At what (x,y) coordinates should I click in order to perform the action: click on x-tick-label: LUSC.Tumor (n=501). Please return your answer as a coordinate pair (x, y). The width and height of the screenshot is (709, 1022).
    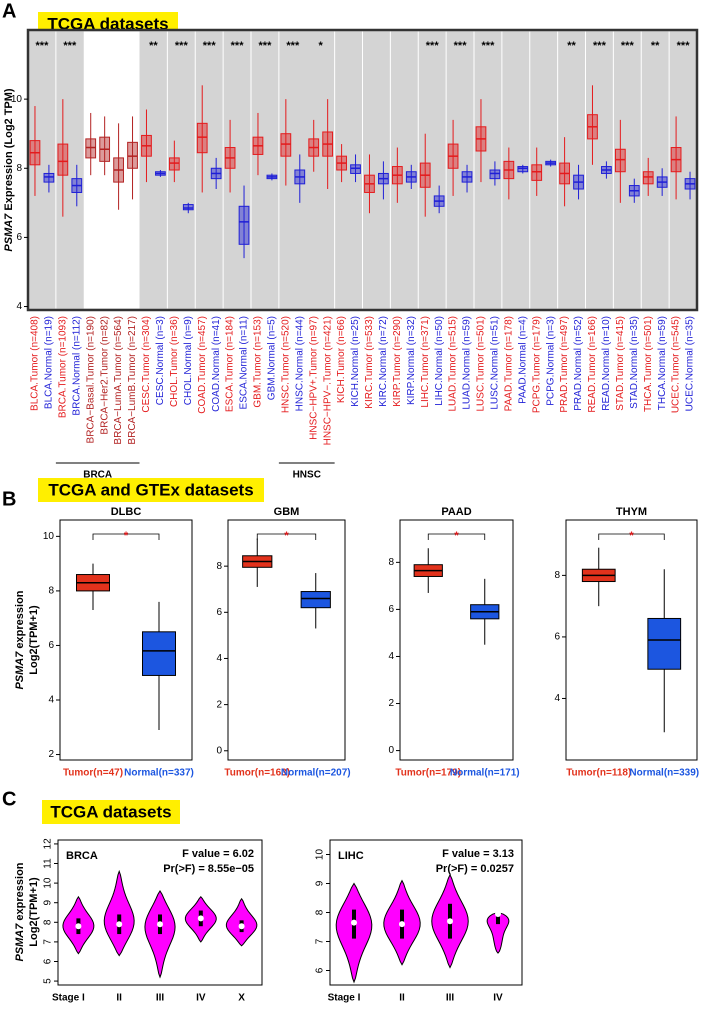
    Looking at the image, I should click on (481, 364).